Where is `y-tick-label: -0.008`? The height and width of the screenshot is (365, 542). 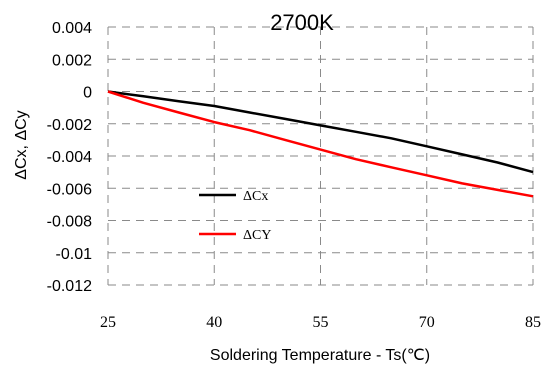
y-tick-label: -0.008 is located at coordinates (69, 222).